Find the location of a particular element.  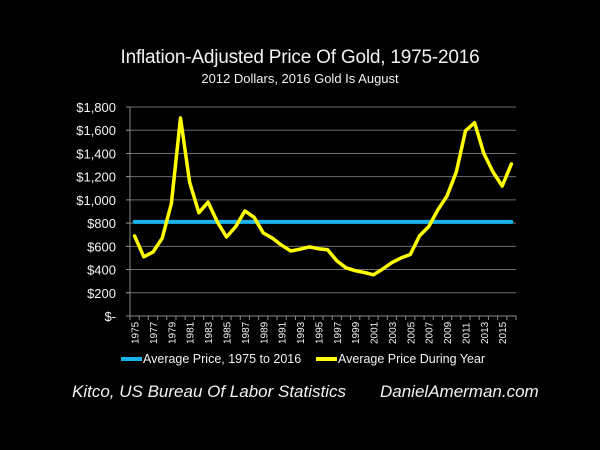

x-tick-label: 1999 is located at coordinates (356, 332).